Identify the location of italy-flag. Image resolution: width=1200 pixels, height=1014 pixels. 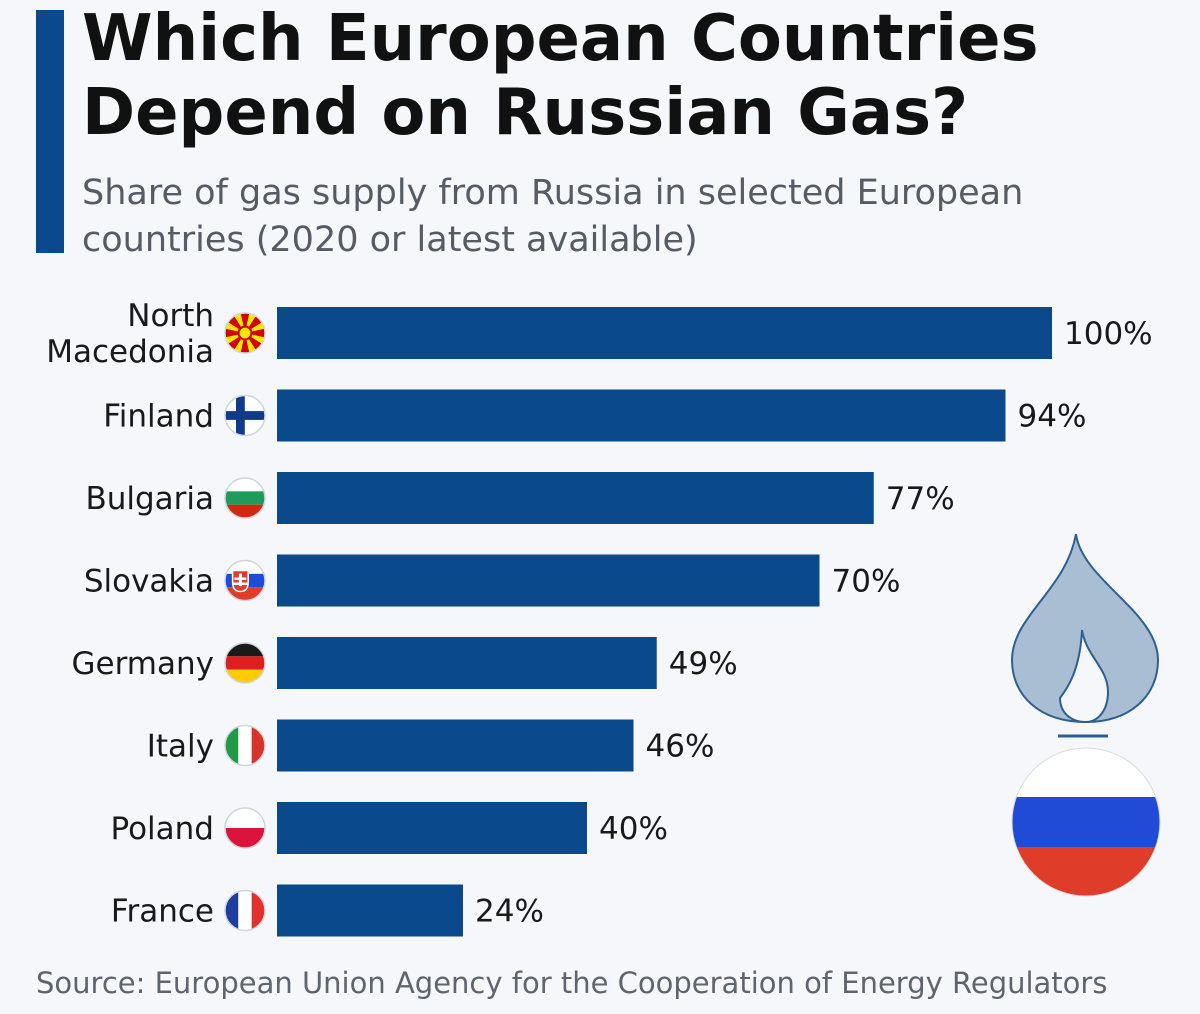
(245, 745).